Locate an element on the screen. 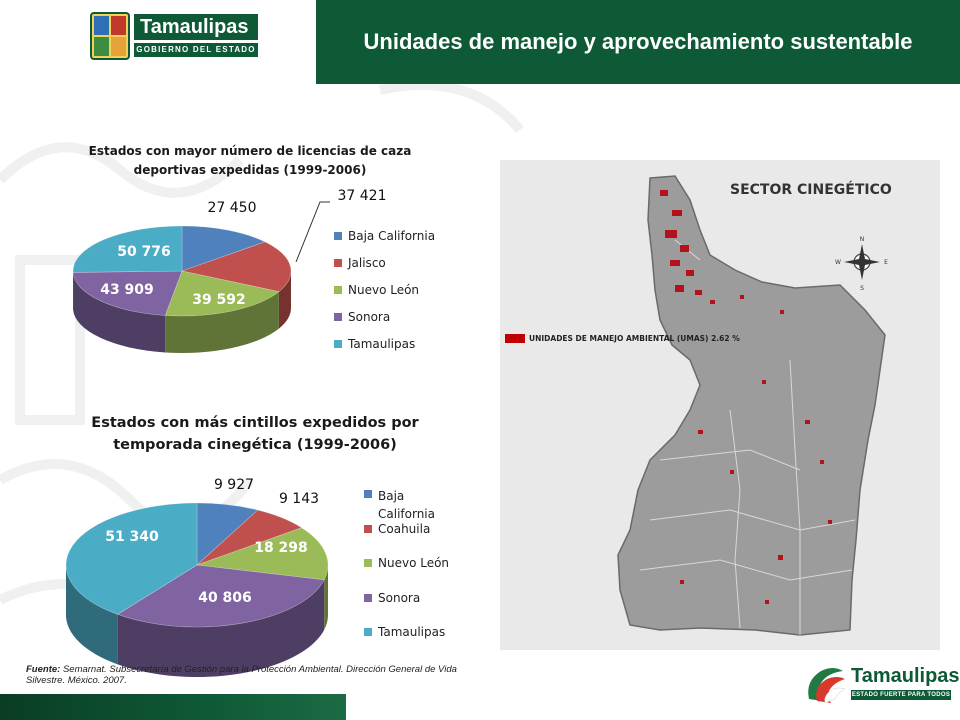 The height and width of the screenshot is (720, 960). pie1-data-label-baja-california: 27 450 is located at coordinates (232, 208).